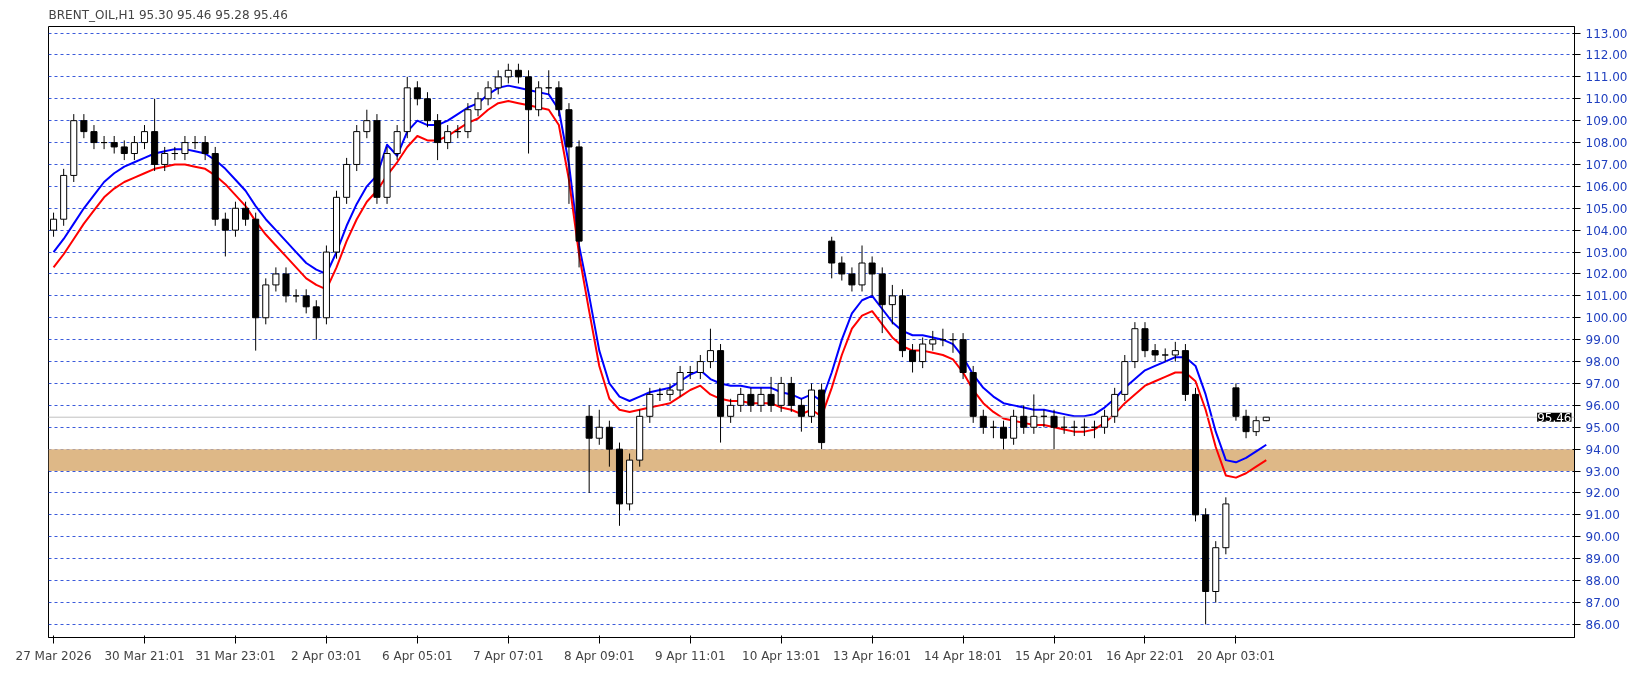 Image resolution: width=1641 pixels, height=675 pixels. I want to click on y-tick-label: 111.00, so click(1606, 77).